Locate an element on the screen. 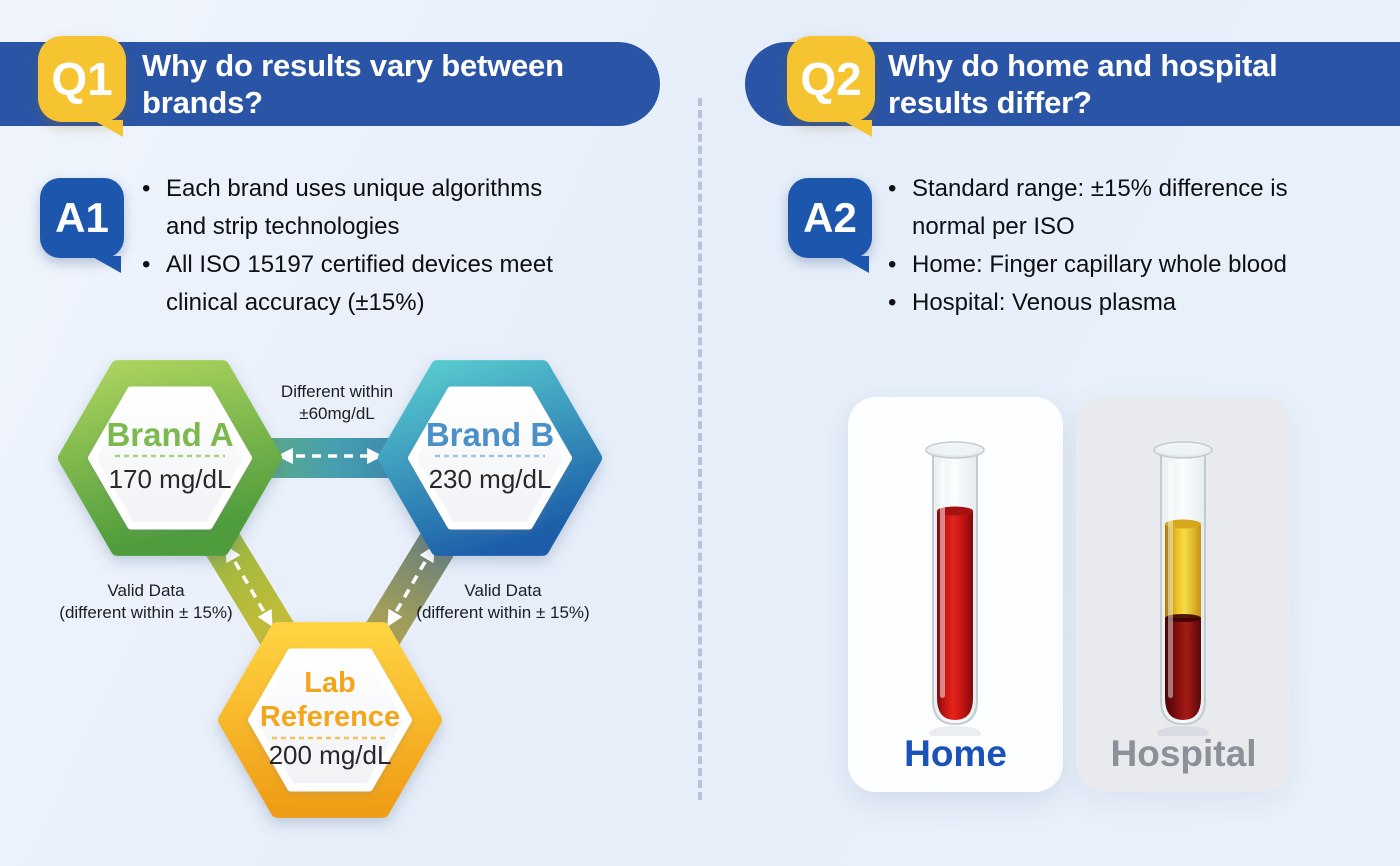 The width and height of the screenshot is (1400, 866). a2-bullet-2: • Home: Finger capillary whole blood is located at coordinates (1110, 265).